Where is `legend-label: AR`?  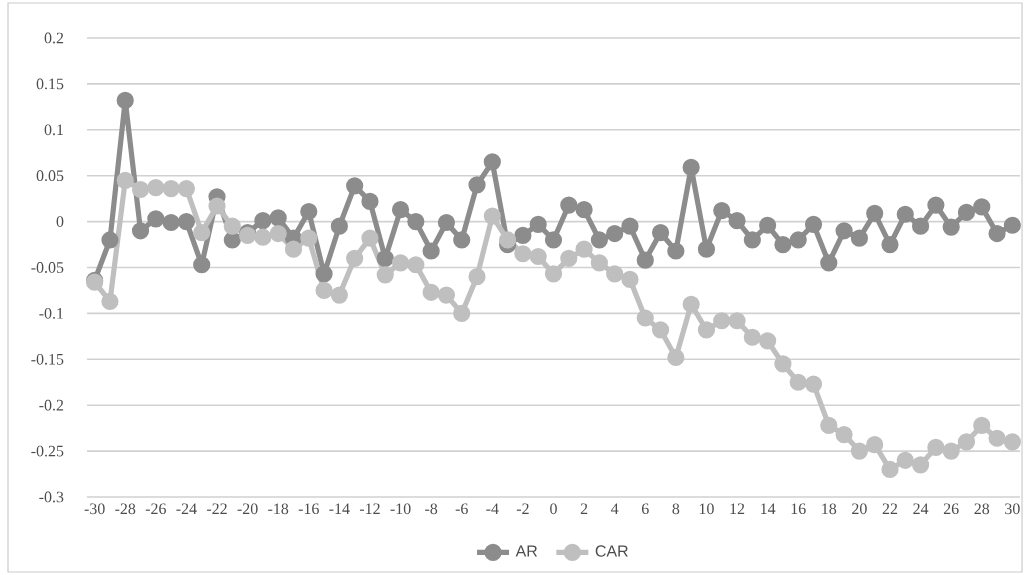
legend-label: AR is located at coordinates (526, 551).